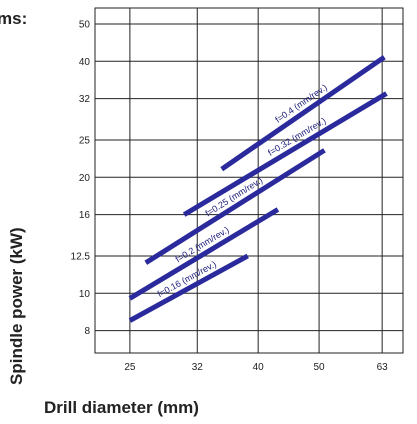 The image size is (417, 424). Describe the element at coordinates (383, 367) in the screenshot. I see `x-tick-label: 63` at that location.